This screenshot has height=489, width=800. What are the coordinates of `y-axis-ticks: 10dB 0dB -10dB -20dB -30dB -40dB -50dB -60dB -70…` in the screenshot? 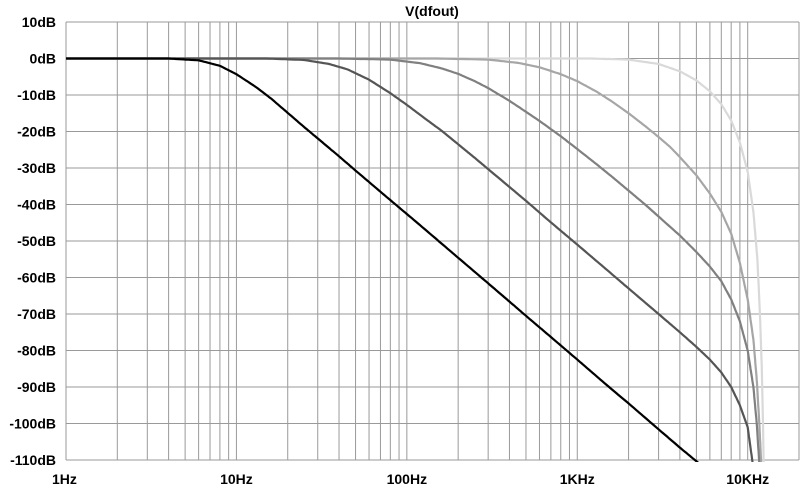 It's located at (32, 241).